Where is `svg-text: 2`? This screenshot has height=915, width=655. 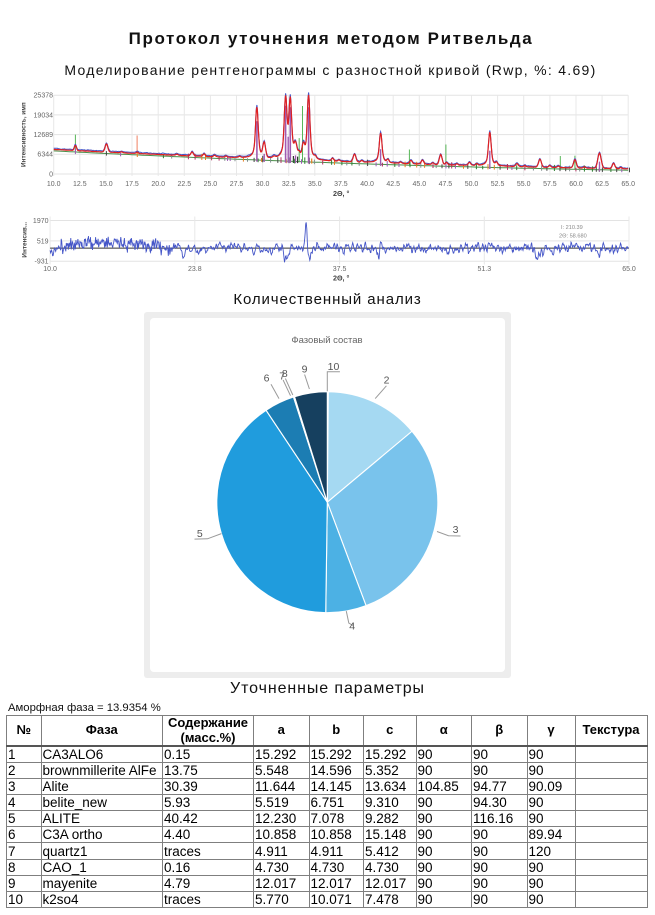 svg-text: 2 is located at coordinates (386, 380).